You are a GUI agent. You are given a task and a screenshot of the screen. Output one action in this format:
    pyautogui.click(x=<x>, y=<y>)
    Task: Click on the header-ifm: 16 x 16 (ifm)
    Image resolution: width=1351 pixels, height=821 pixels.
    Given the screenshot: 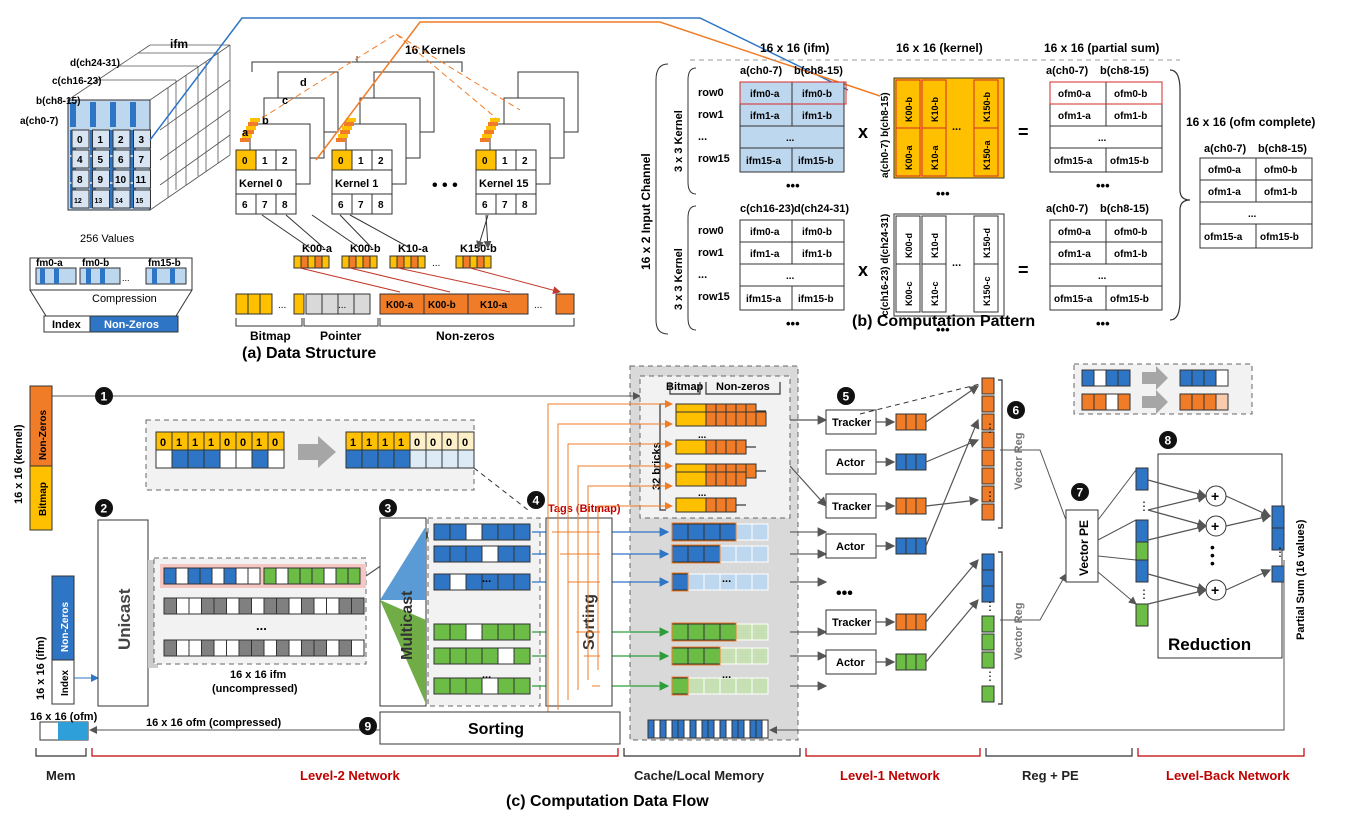 What is the action you would take?
    pyautogui.click(x=794, y=48)
    